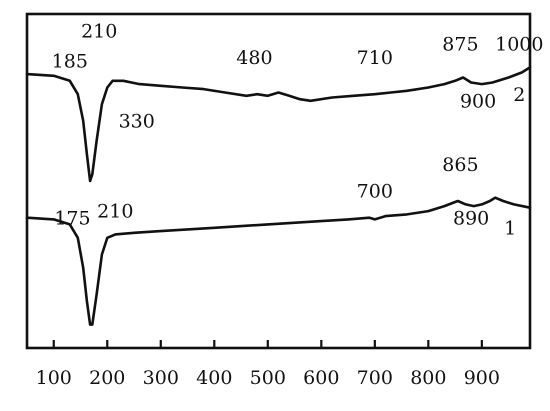 This screenshot has width=550, height=411. Describe the element at coordinates (471, 218) in the screenshot. I see `peak-label-1-890: 890` at that location.